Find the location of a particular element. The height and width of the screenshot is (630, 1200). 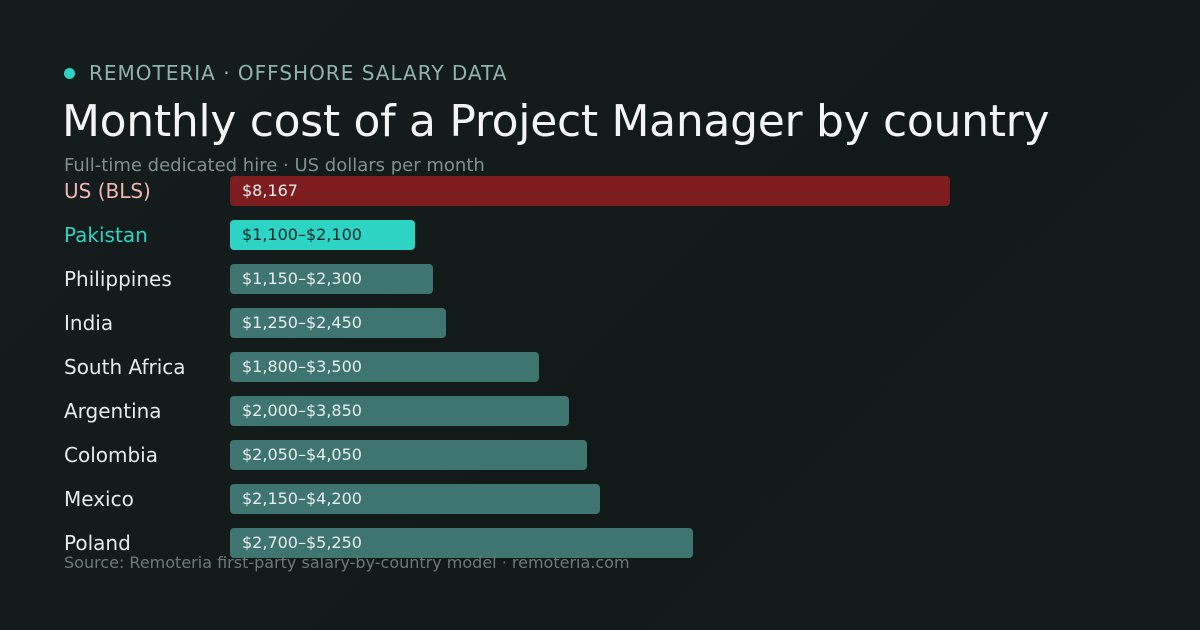

category-label: Pakistan is located at coordinates (106, 235).